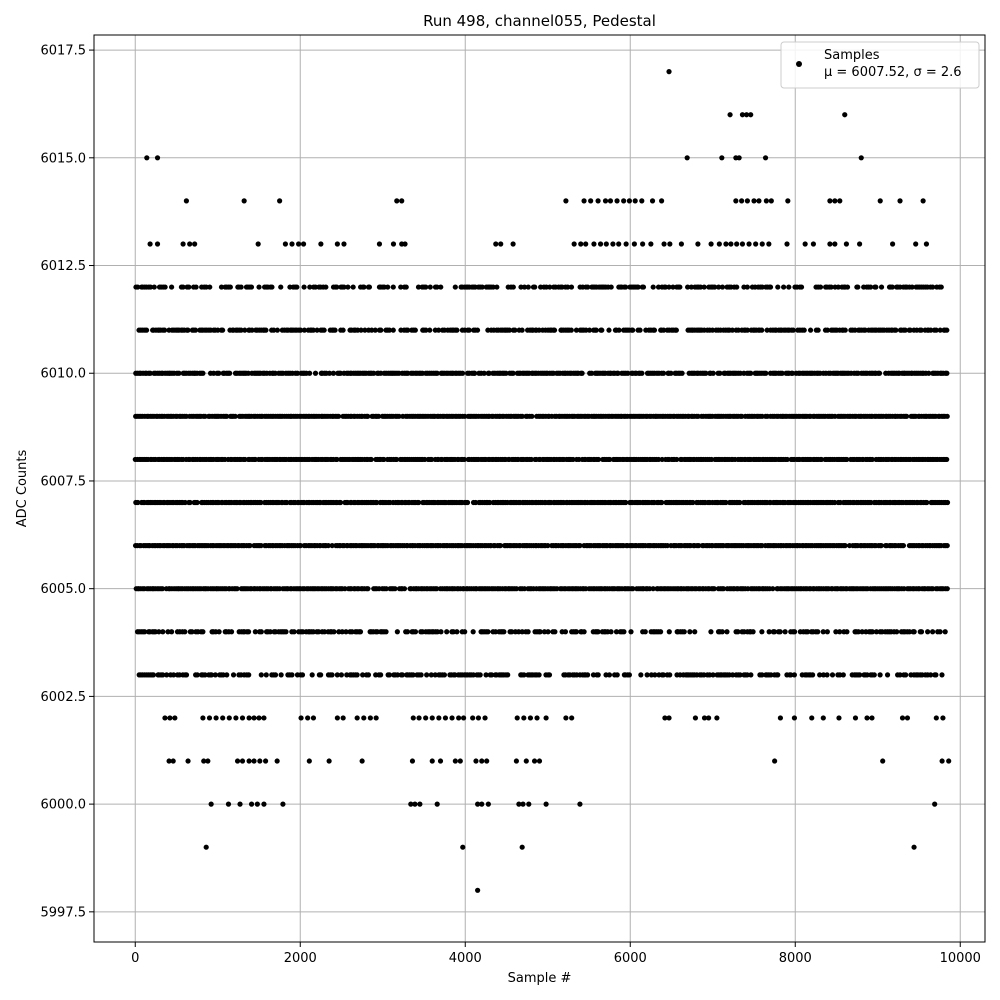 This screenshot has height=1000, width=1000. Describe the element at coordinates (300, 958) in the screenshot. I see `x-tick-label: 2000` at that location.